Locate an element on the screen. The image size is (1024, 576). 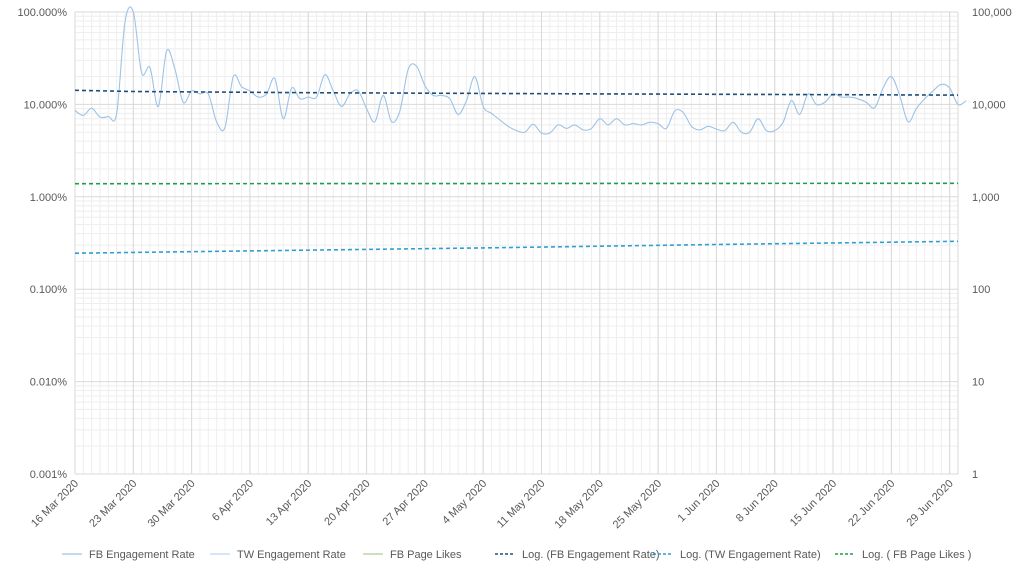
y-left-tick-label: 0.010% is located at coordinates (49, 383).